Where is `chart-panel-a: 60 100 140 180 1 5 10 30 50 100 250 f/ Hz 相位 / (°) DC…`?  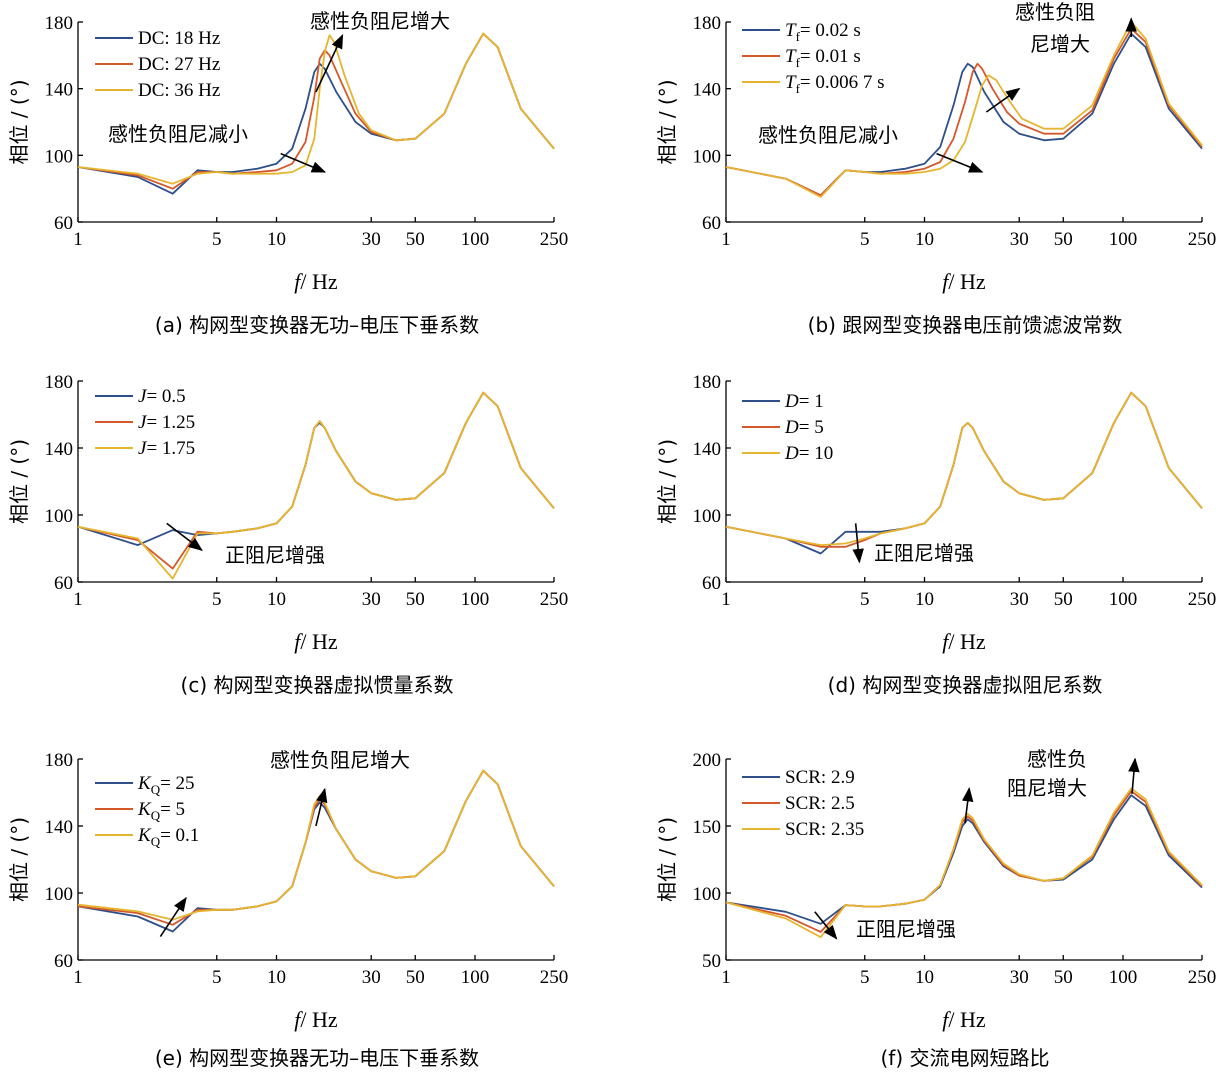 chart-panel-a: 60 100 140 180 1 5 10 30 50 100 250 f/ Hz 相位 / (°) DC… is located at coordinates (287, 173).